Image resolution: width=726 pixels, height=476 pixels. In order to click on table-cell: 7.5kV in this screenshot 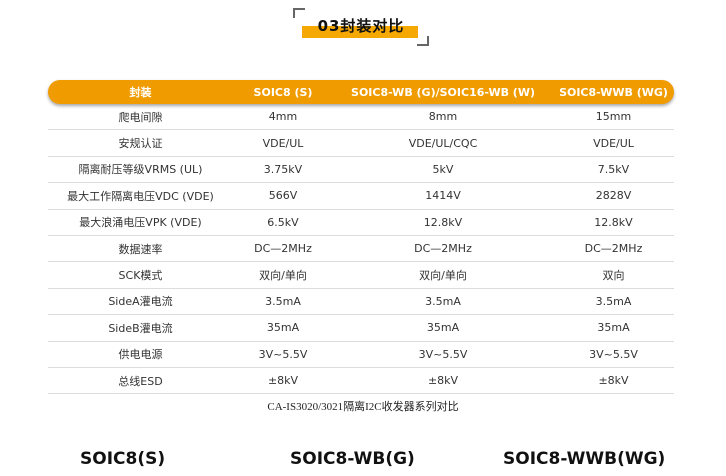, I will do `click(613, 169)`.